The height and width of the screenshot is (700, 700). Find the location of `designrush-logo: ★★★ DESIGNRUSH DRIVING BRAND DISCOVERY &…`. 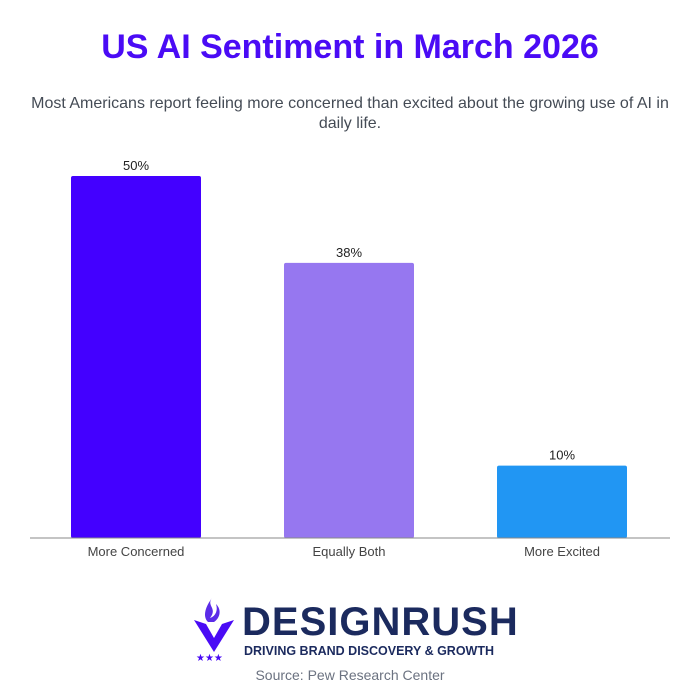

designrush-logo: ★★★ DESIGNRUSH DRIVING BRAND DISCOVERY &… is located at coordinates (357, 631).